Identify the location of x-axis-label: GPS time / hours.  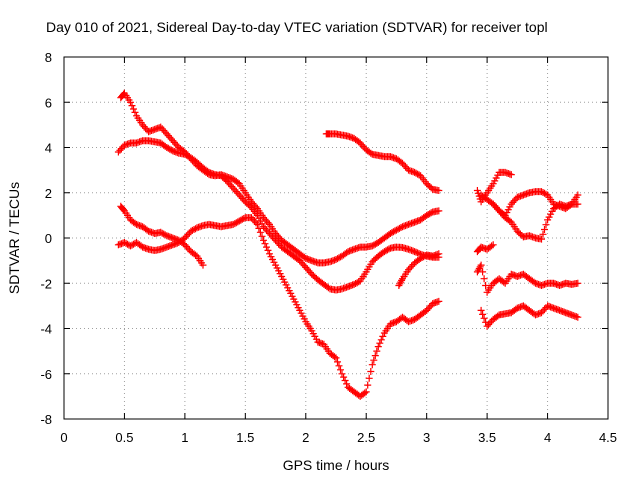
(336, 465).